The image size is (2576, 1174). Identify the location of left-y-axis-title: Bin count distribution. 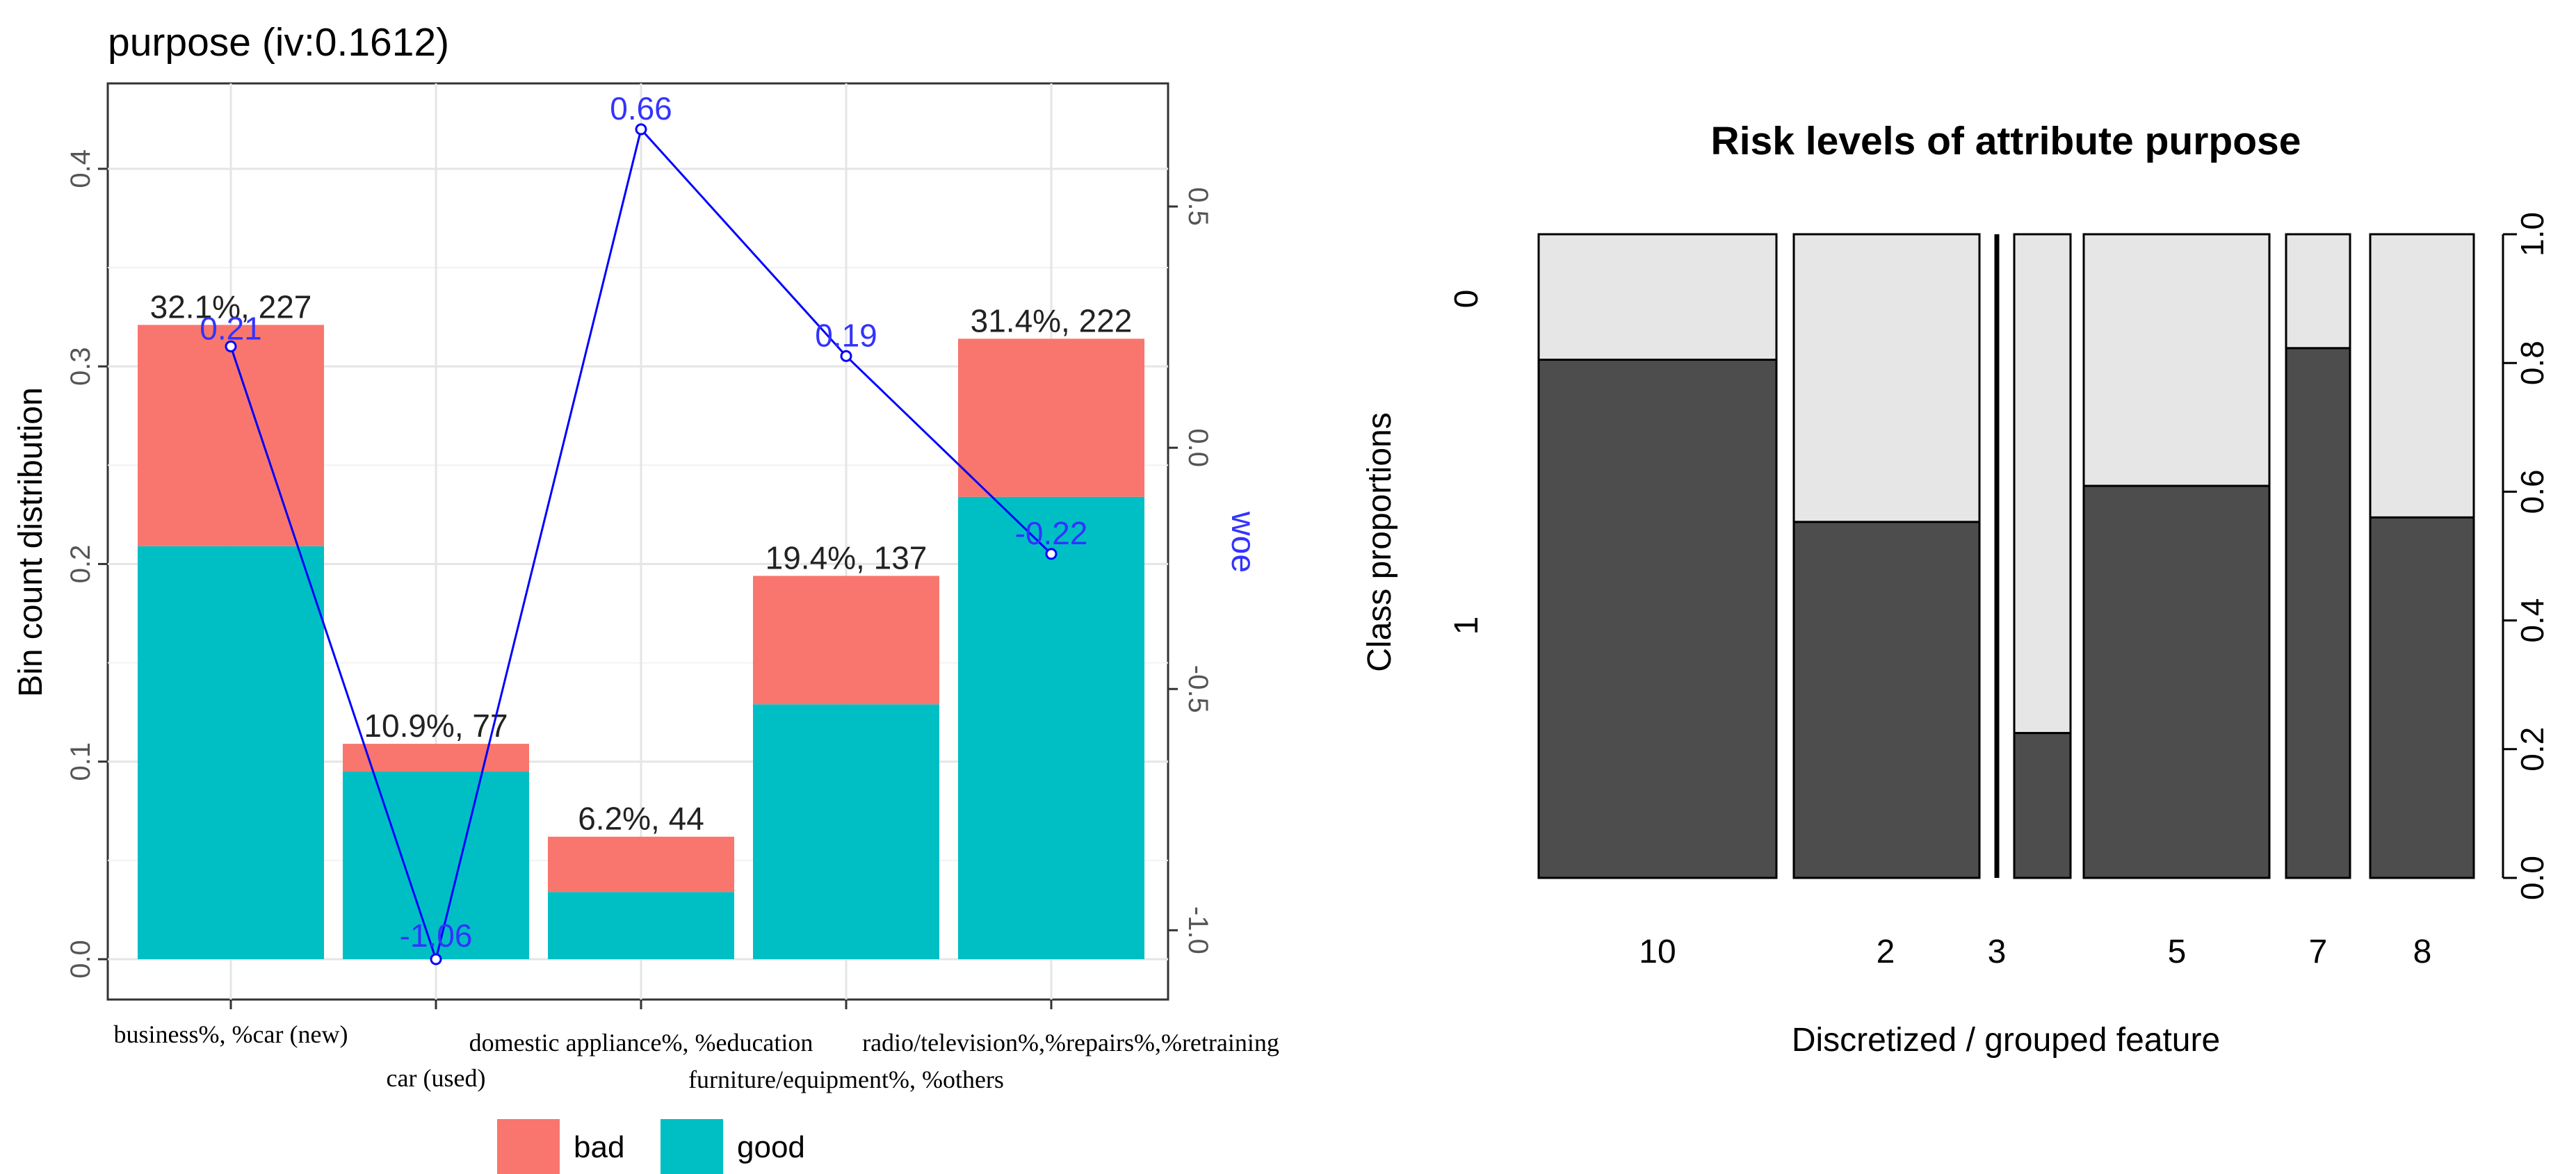
(31, 542).